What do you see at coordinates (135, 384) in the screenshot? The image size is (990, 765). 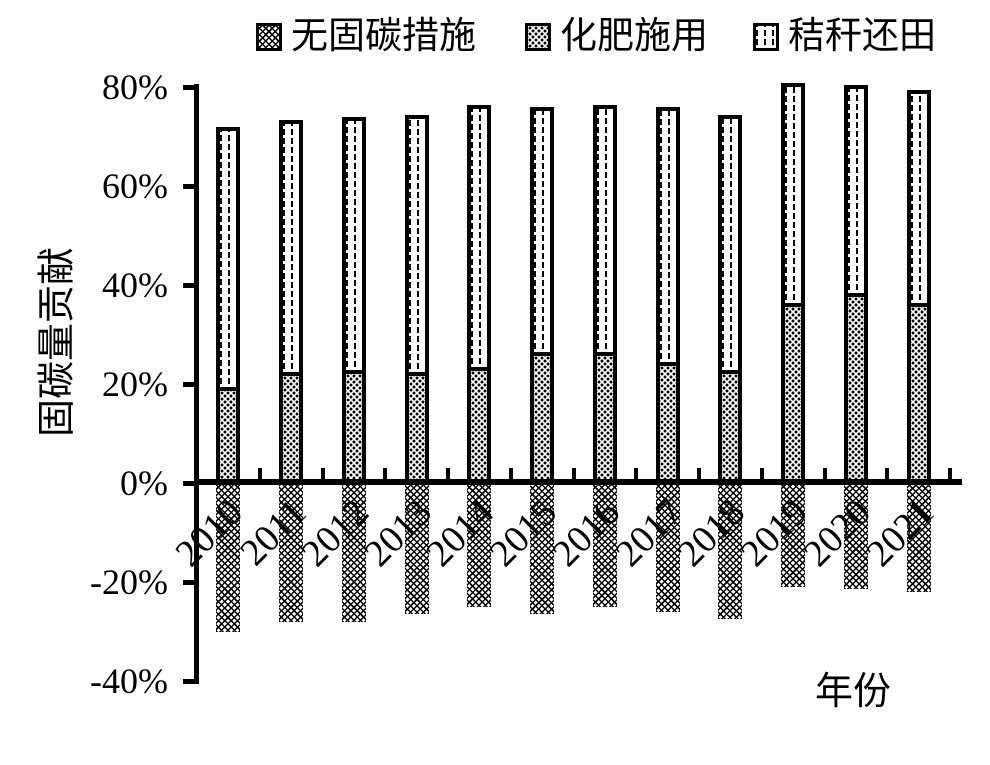 I see `y-tick-label: 20%` at bounding box center [135, 384].